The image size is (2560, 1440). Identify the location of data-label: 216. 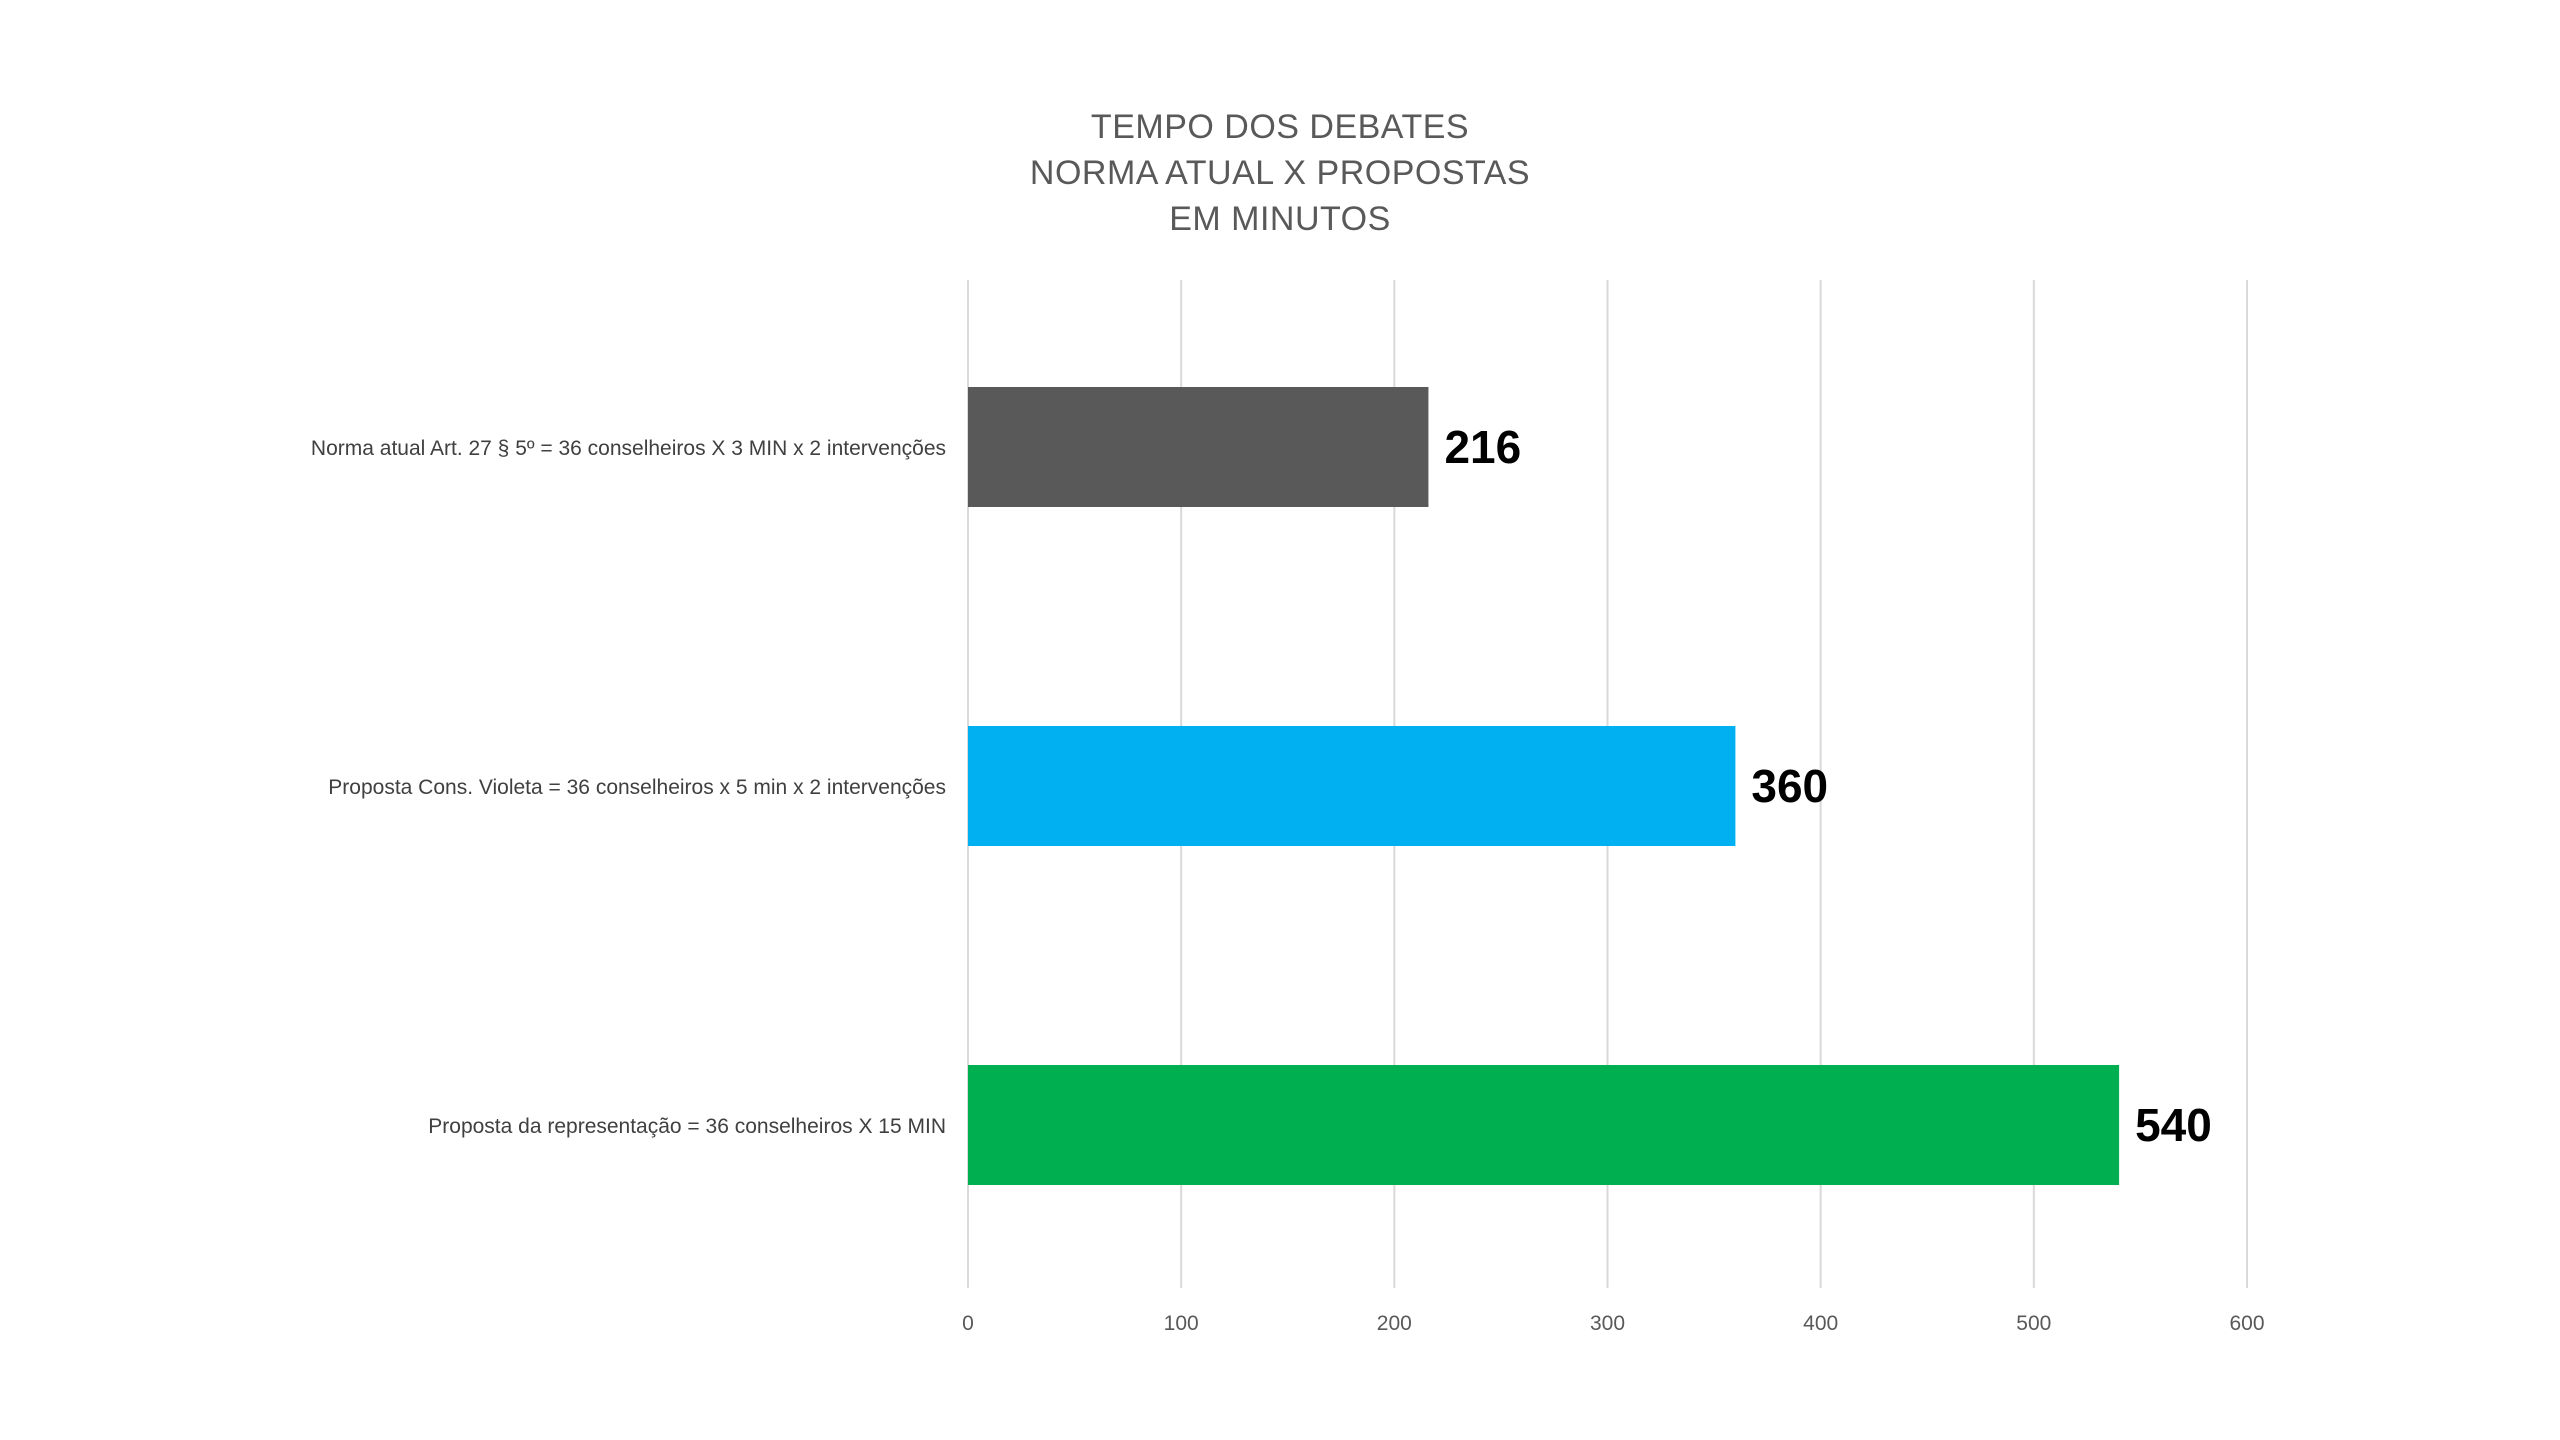
(1482, 447).